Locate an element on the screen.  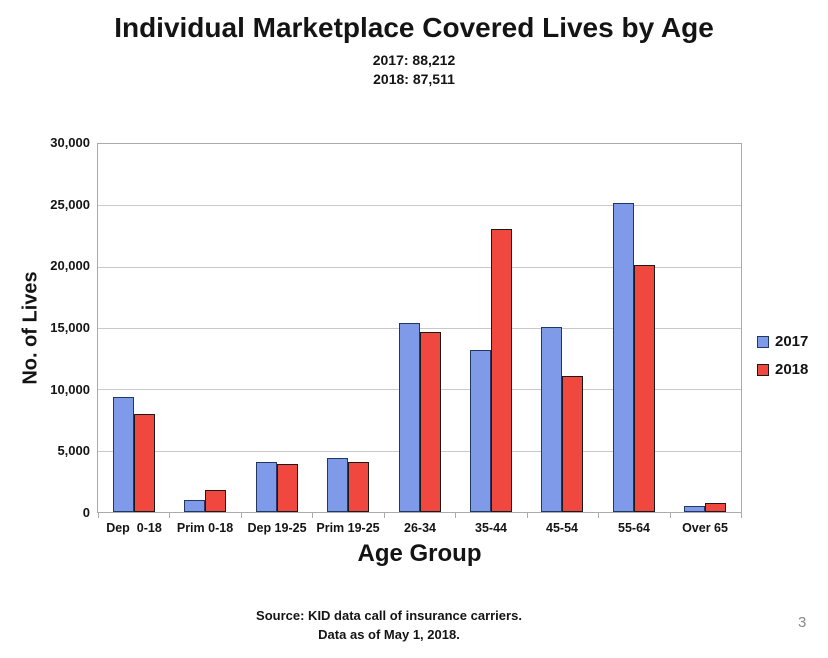
legend-item-2018: 2018 is located at coordinates (782, 369).